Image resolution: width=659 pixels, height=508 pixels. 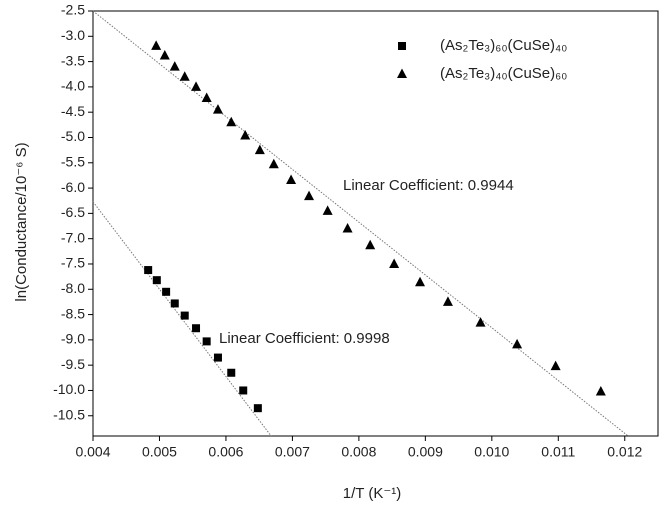 I want to click on y-tick-label: -10.0, so click(x=69, y=389).